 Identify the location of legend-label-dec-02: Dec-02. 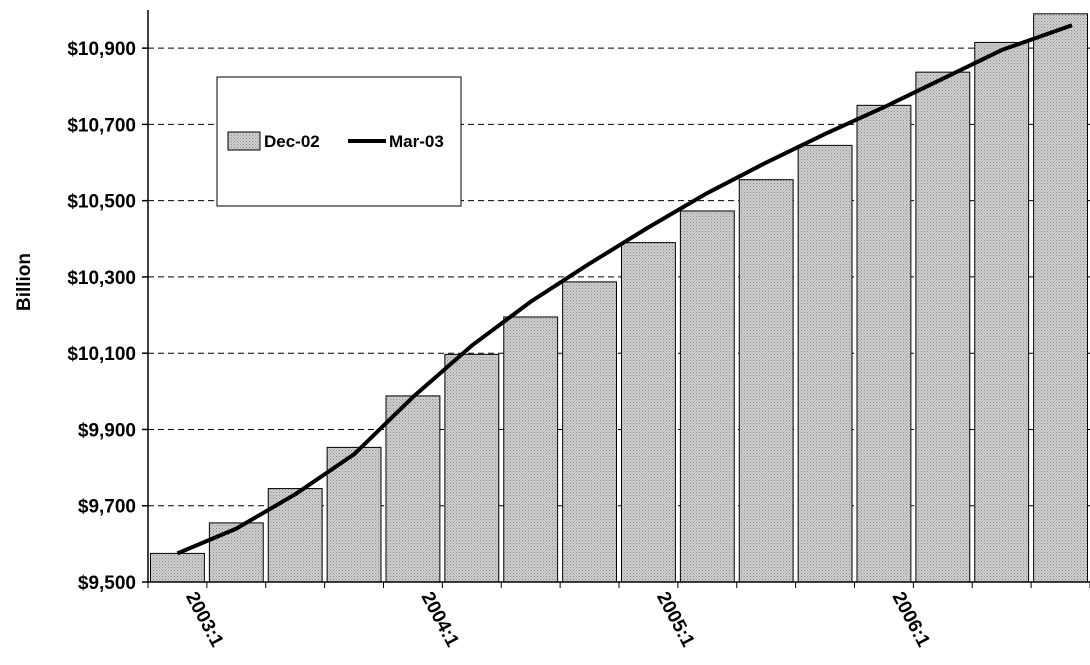
(292, 141).